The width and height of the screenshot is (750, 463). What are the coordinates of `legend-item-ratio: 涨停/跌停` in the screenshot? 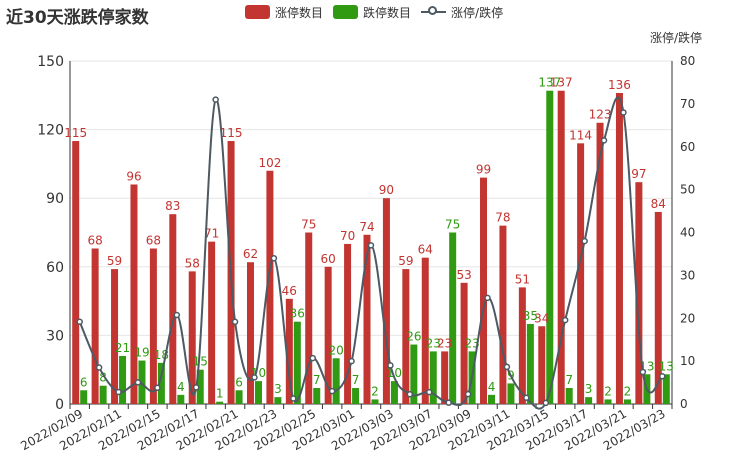 It's located at (462, 12).